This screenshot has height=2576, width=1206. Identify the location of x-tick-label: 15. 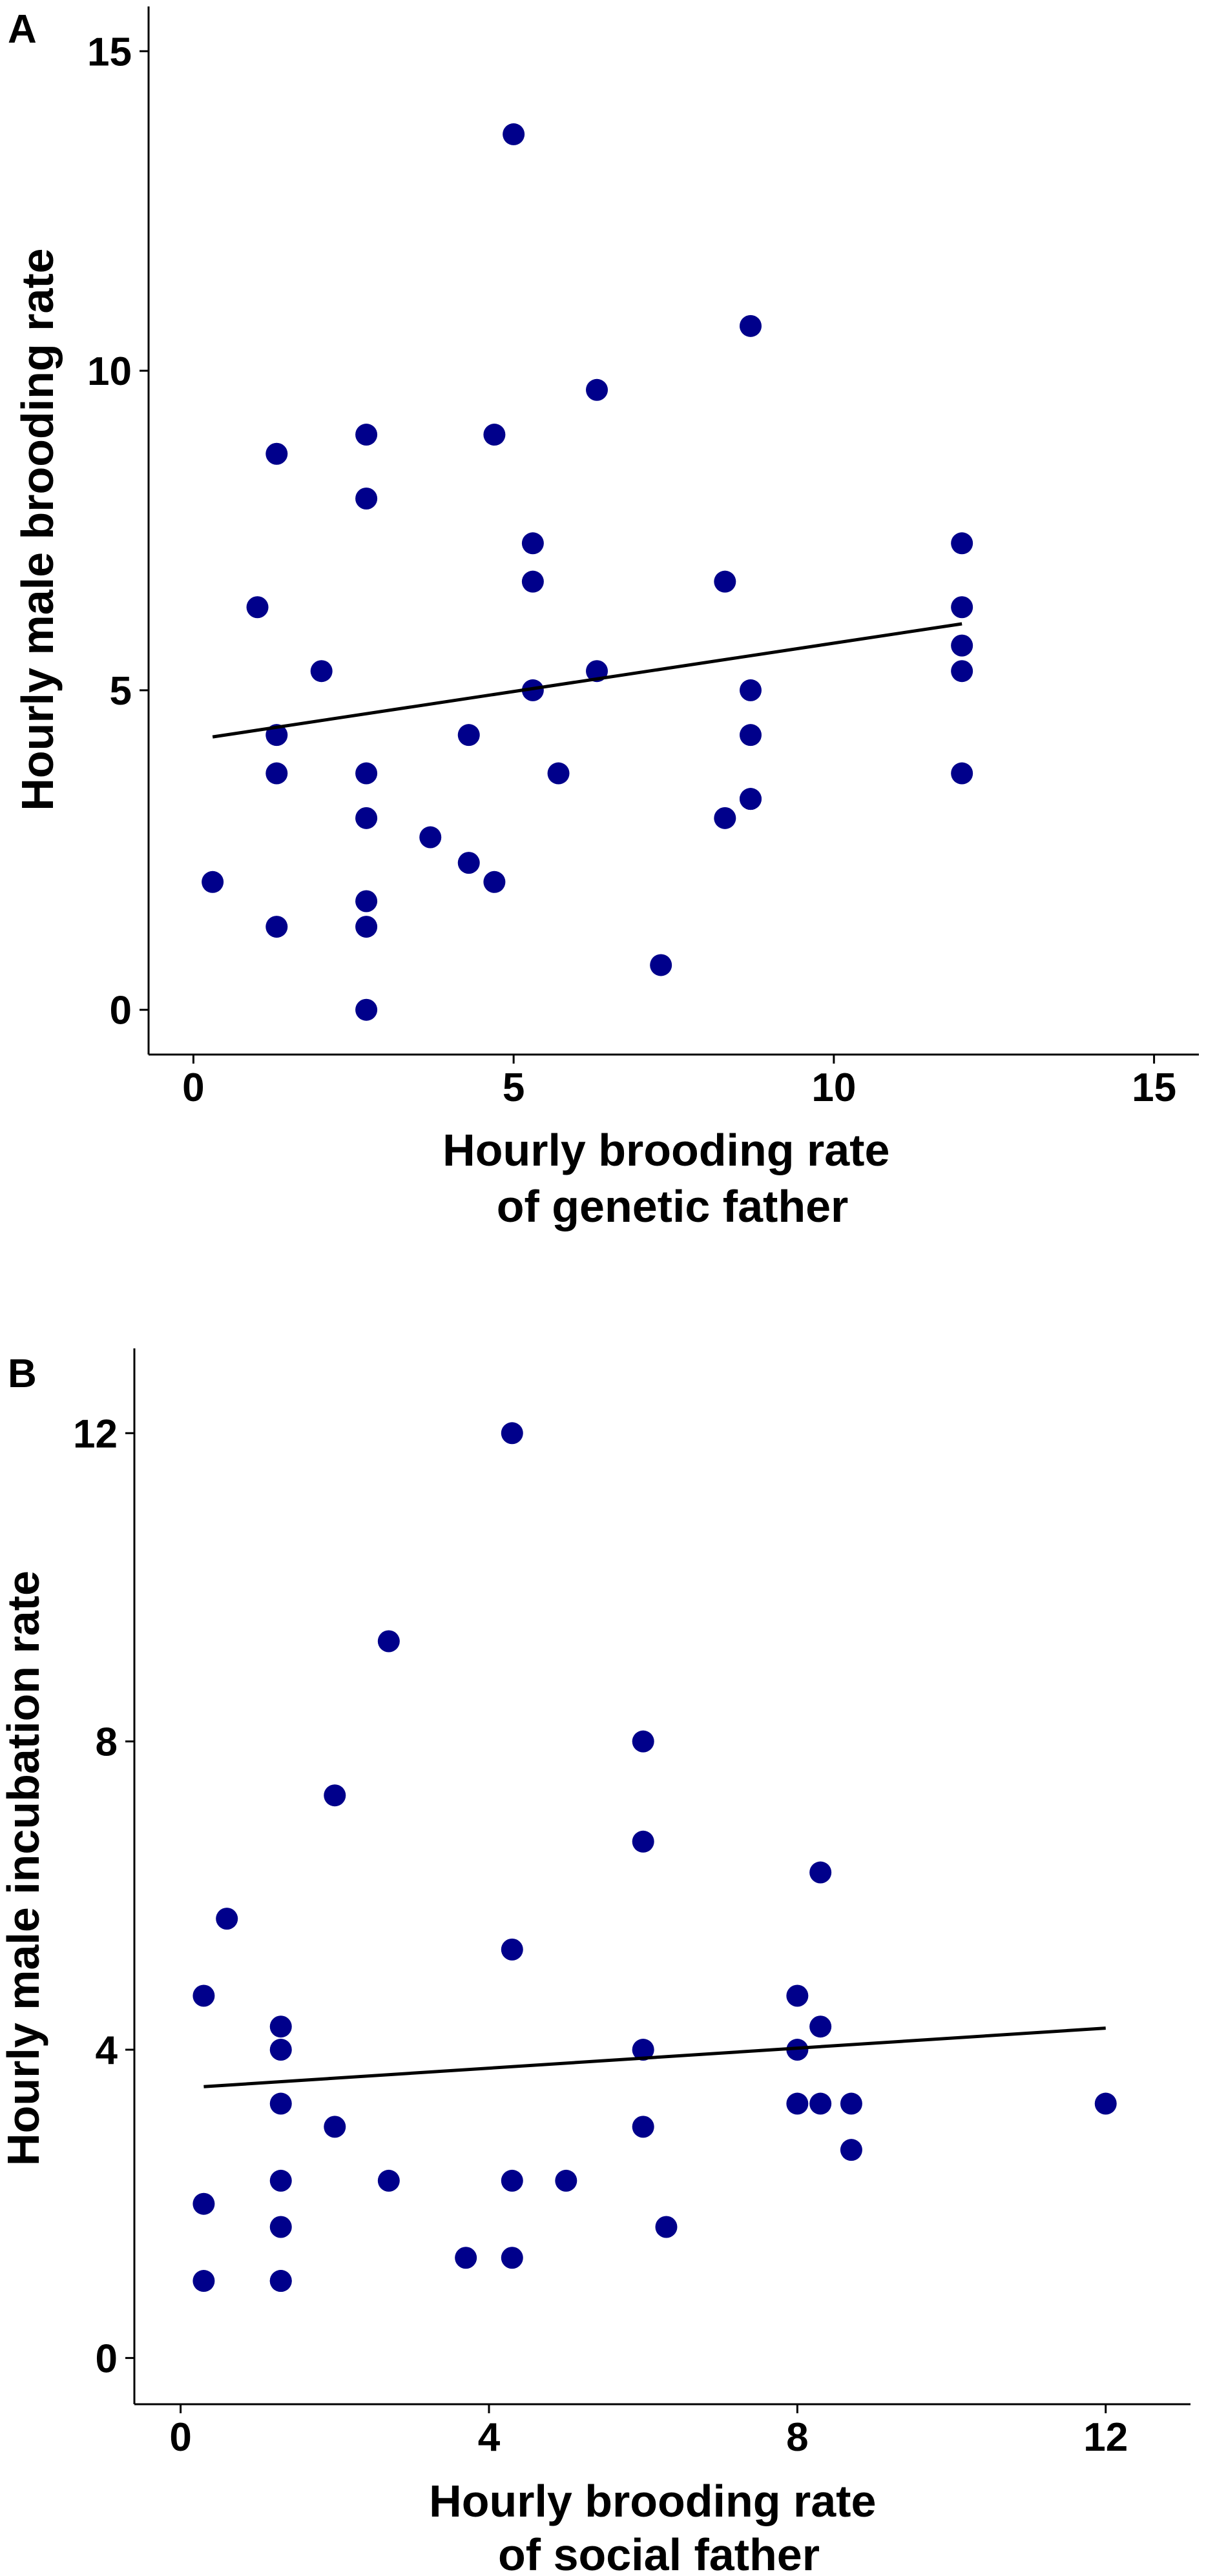
(1154, 1088).